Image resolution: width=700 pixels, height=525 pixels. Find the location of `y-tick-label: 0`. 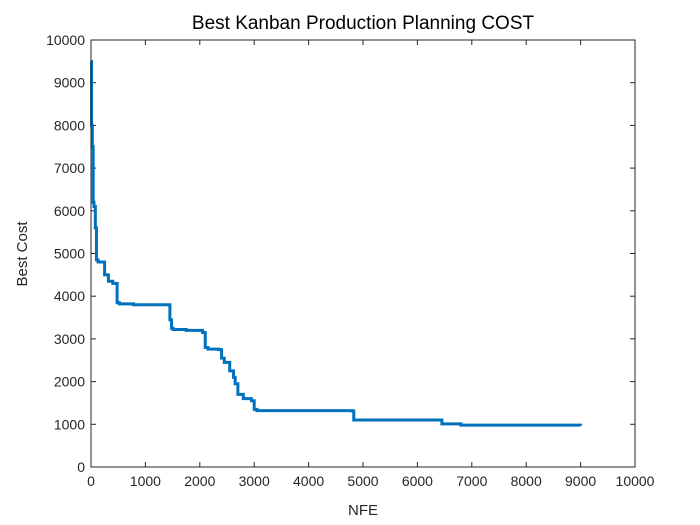

y-tick-label: 0 is located at coordinates (81, 467).